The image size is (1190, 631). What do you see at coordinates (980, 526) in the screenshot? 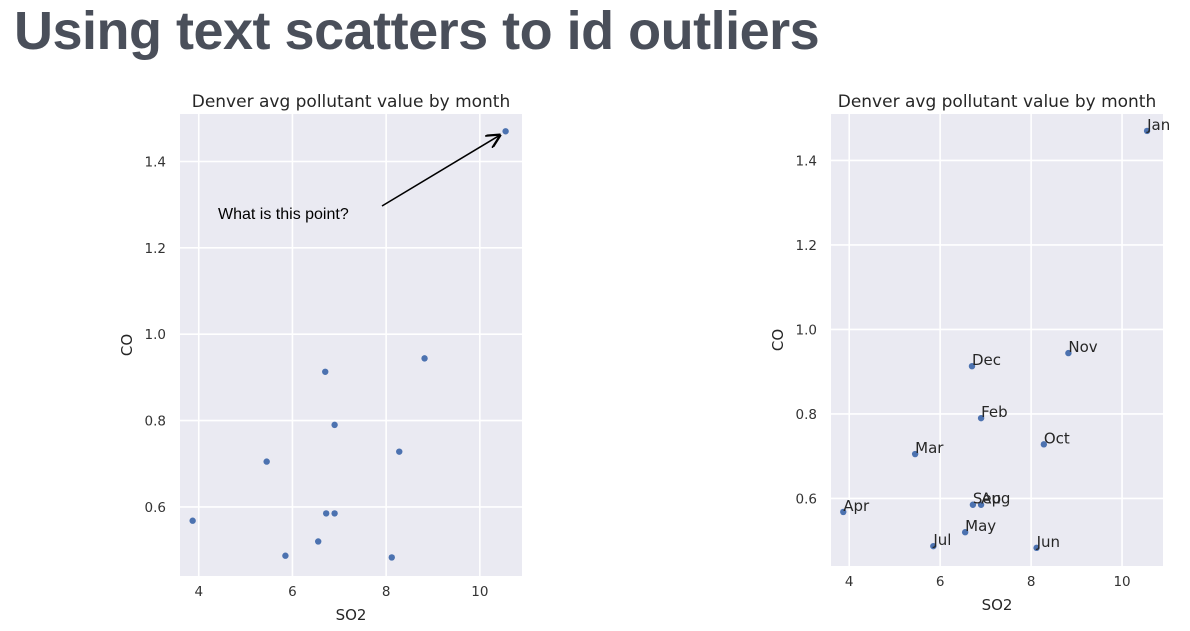
I see `point-label: May` at bounding box center [980, 526].